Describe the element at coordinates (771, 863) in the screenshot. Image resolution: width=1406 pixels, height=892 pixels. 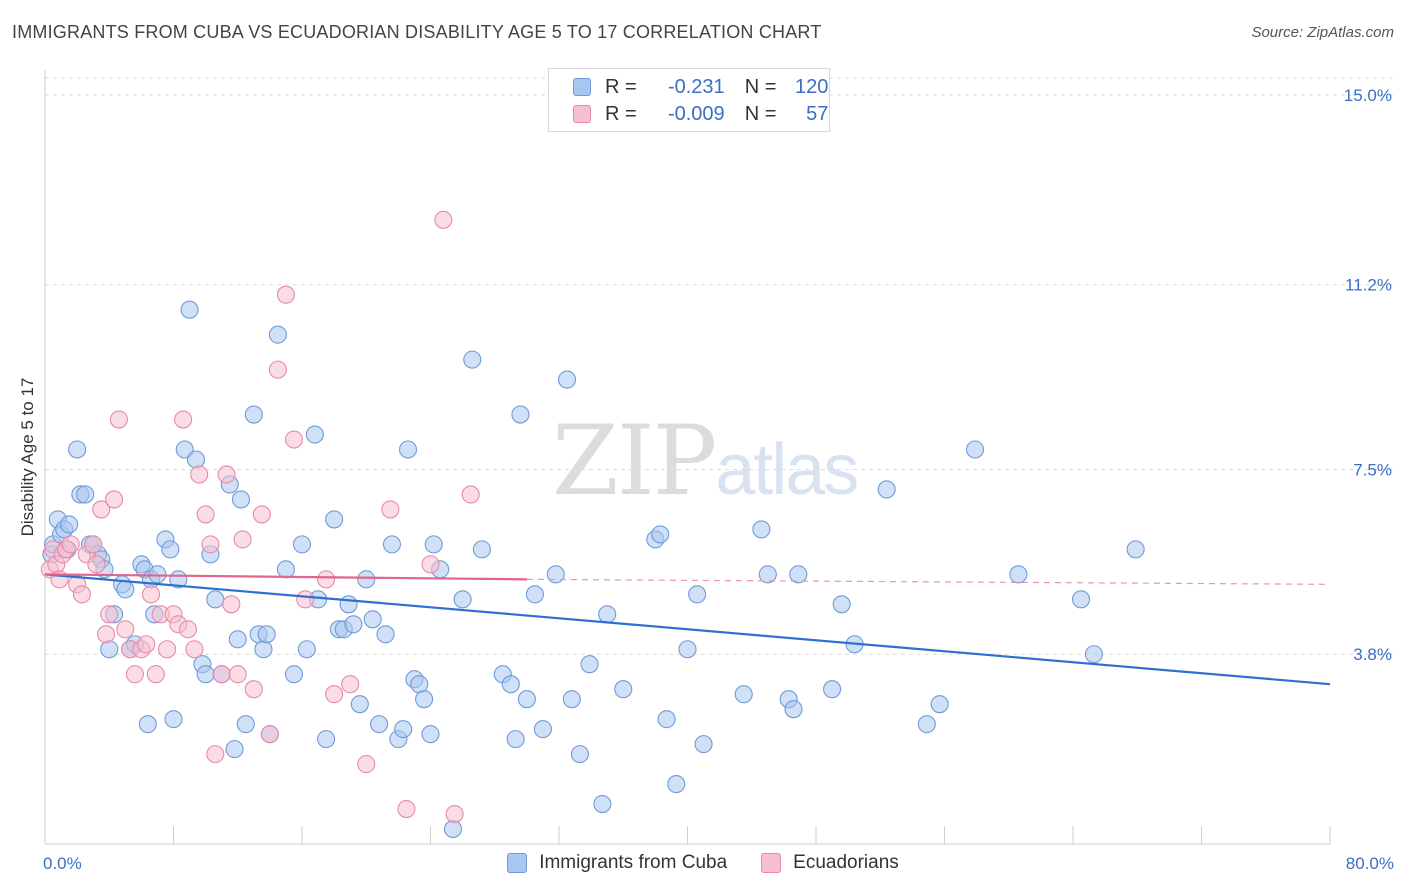
I see `series-legend-swatch-ecuadorians` at that location.